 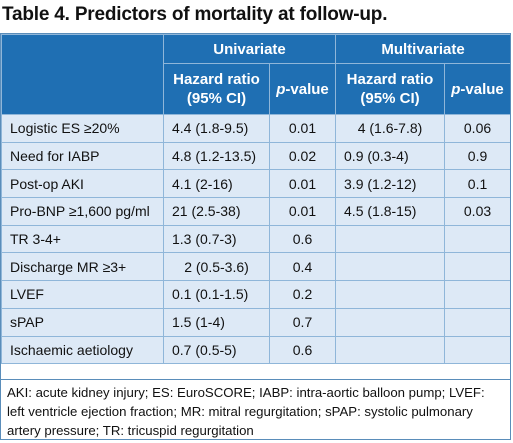 I want to click on uni-hazard-ratio-cell: 0.1 (0.1-1.5), so click(x=216, y=294).